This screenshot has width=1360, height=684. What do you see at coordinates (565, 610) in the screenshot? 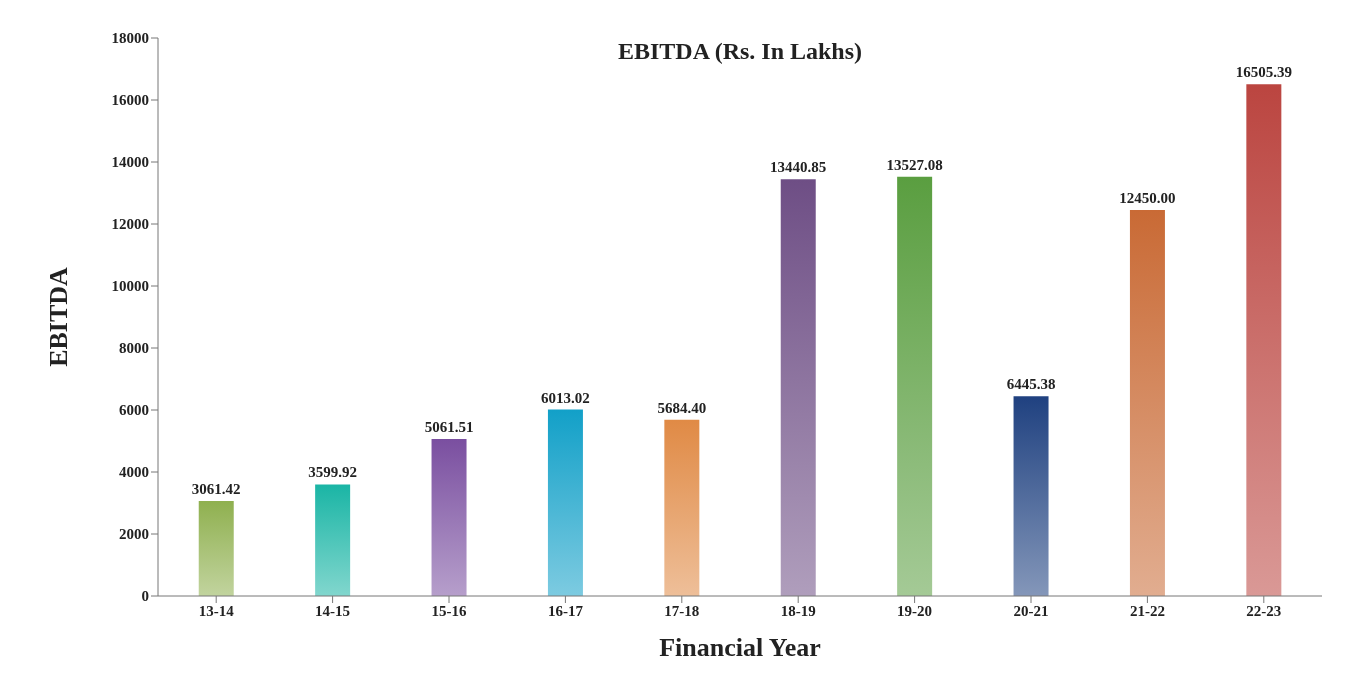
I see `x-tick-label: 16-17` at bounding box center [565, 610].